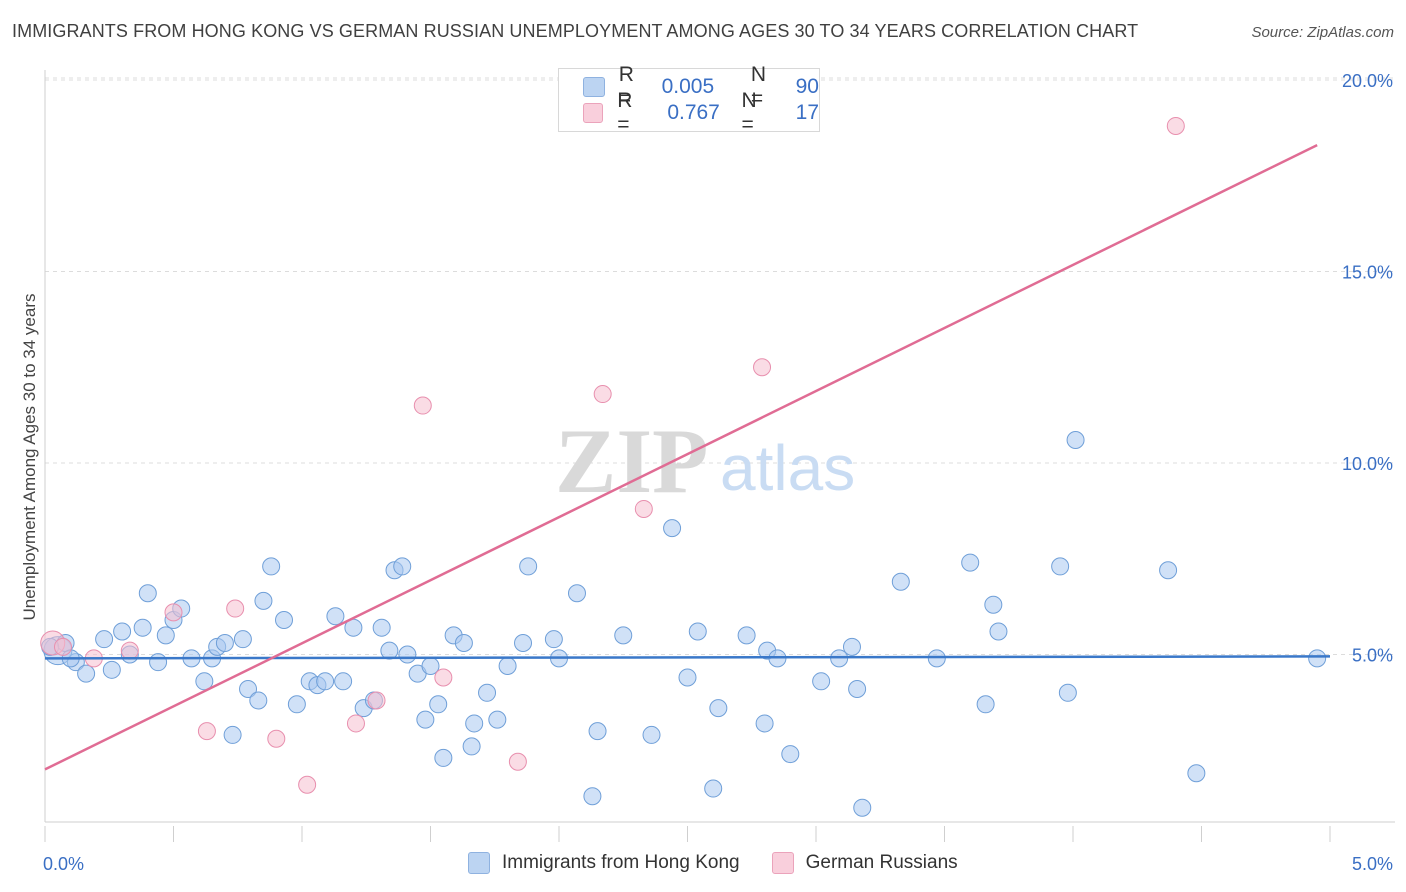 Image resolution: width=1406 pixels, height=892 pixels. I want to click on source-credit: Source: ZipAtlas.com, so click(1322, 32).